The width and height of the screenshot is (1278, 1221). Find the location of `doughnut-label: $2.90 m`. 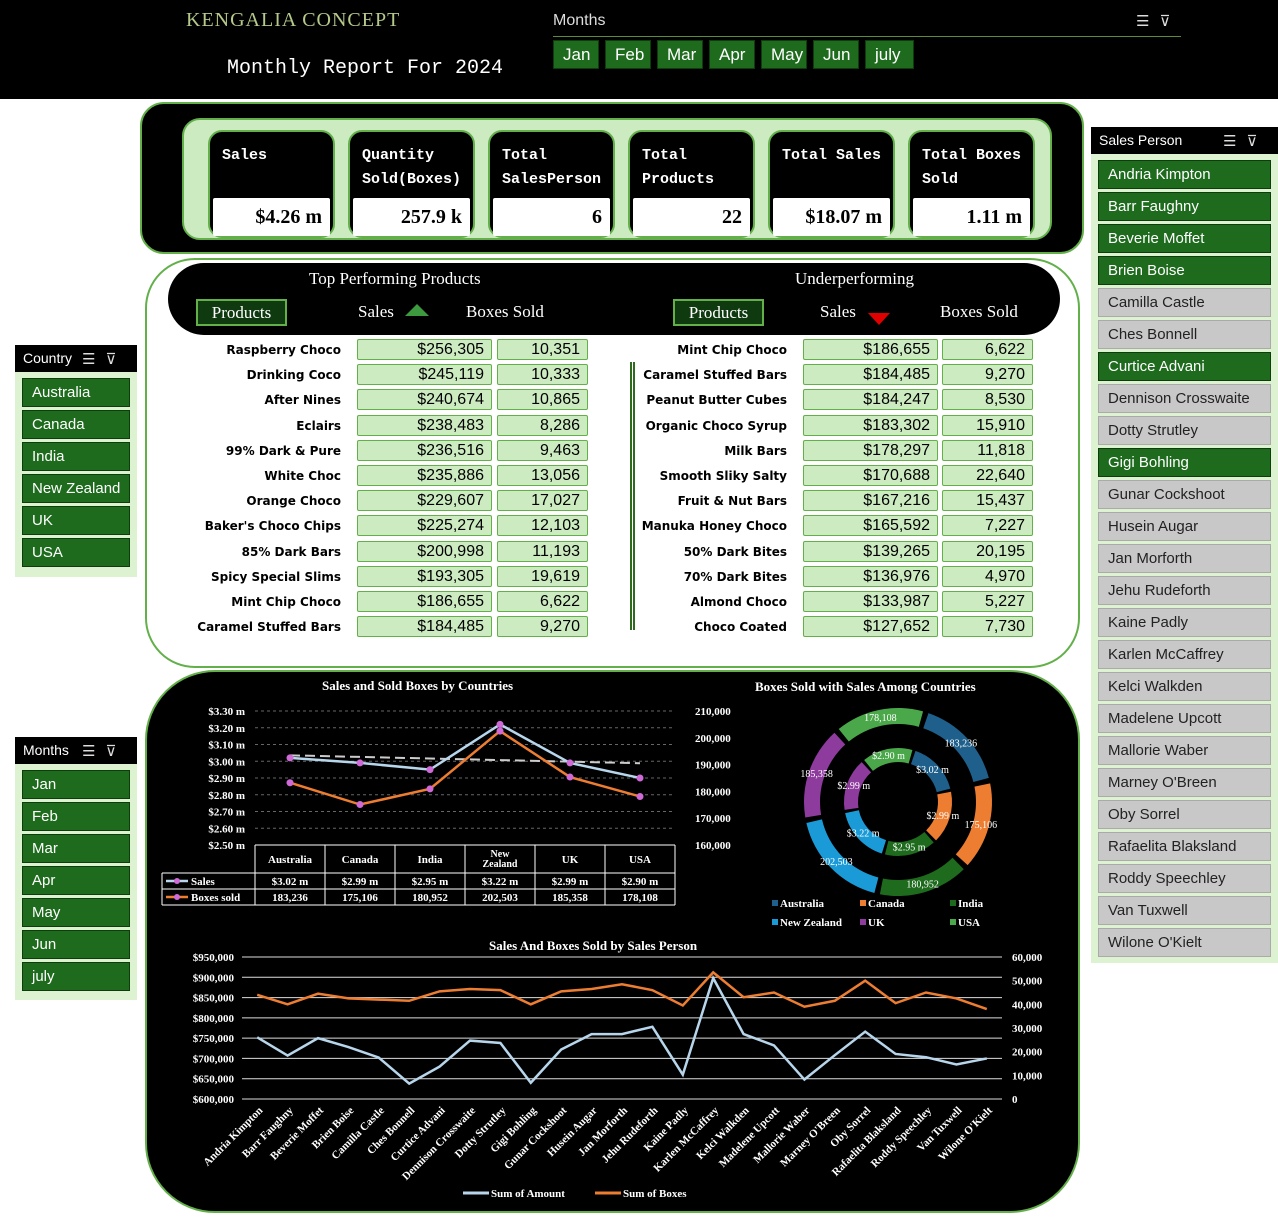

doughnut-label: $2.90 m is located at coordinates (888, 756).